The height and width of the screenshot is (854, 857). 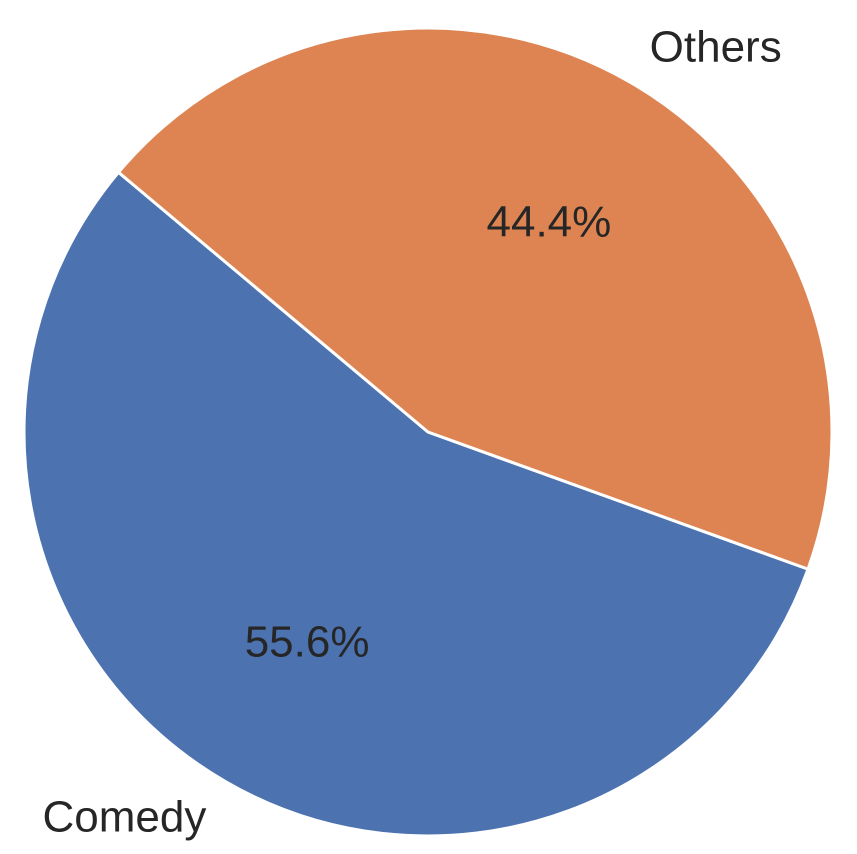 What do you see at coordinates (124, 817) in the screenshot?
I see `category-label-comedy: Comedy` at bounding box center [124, 817].